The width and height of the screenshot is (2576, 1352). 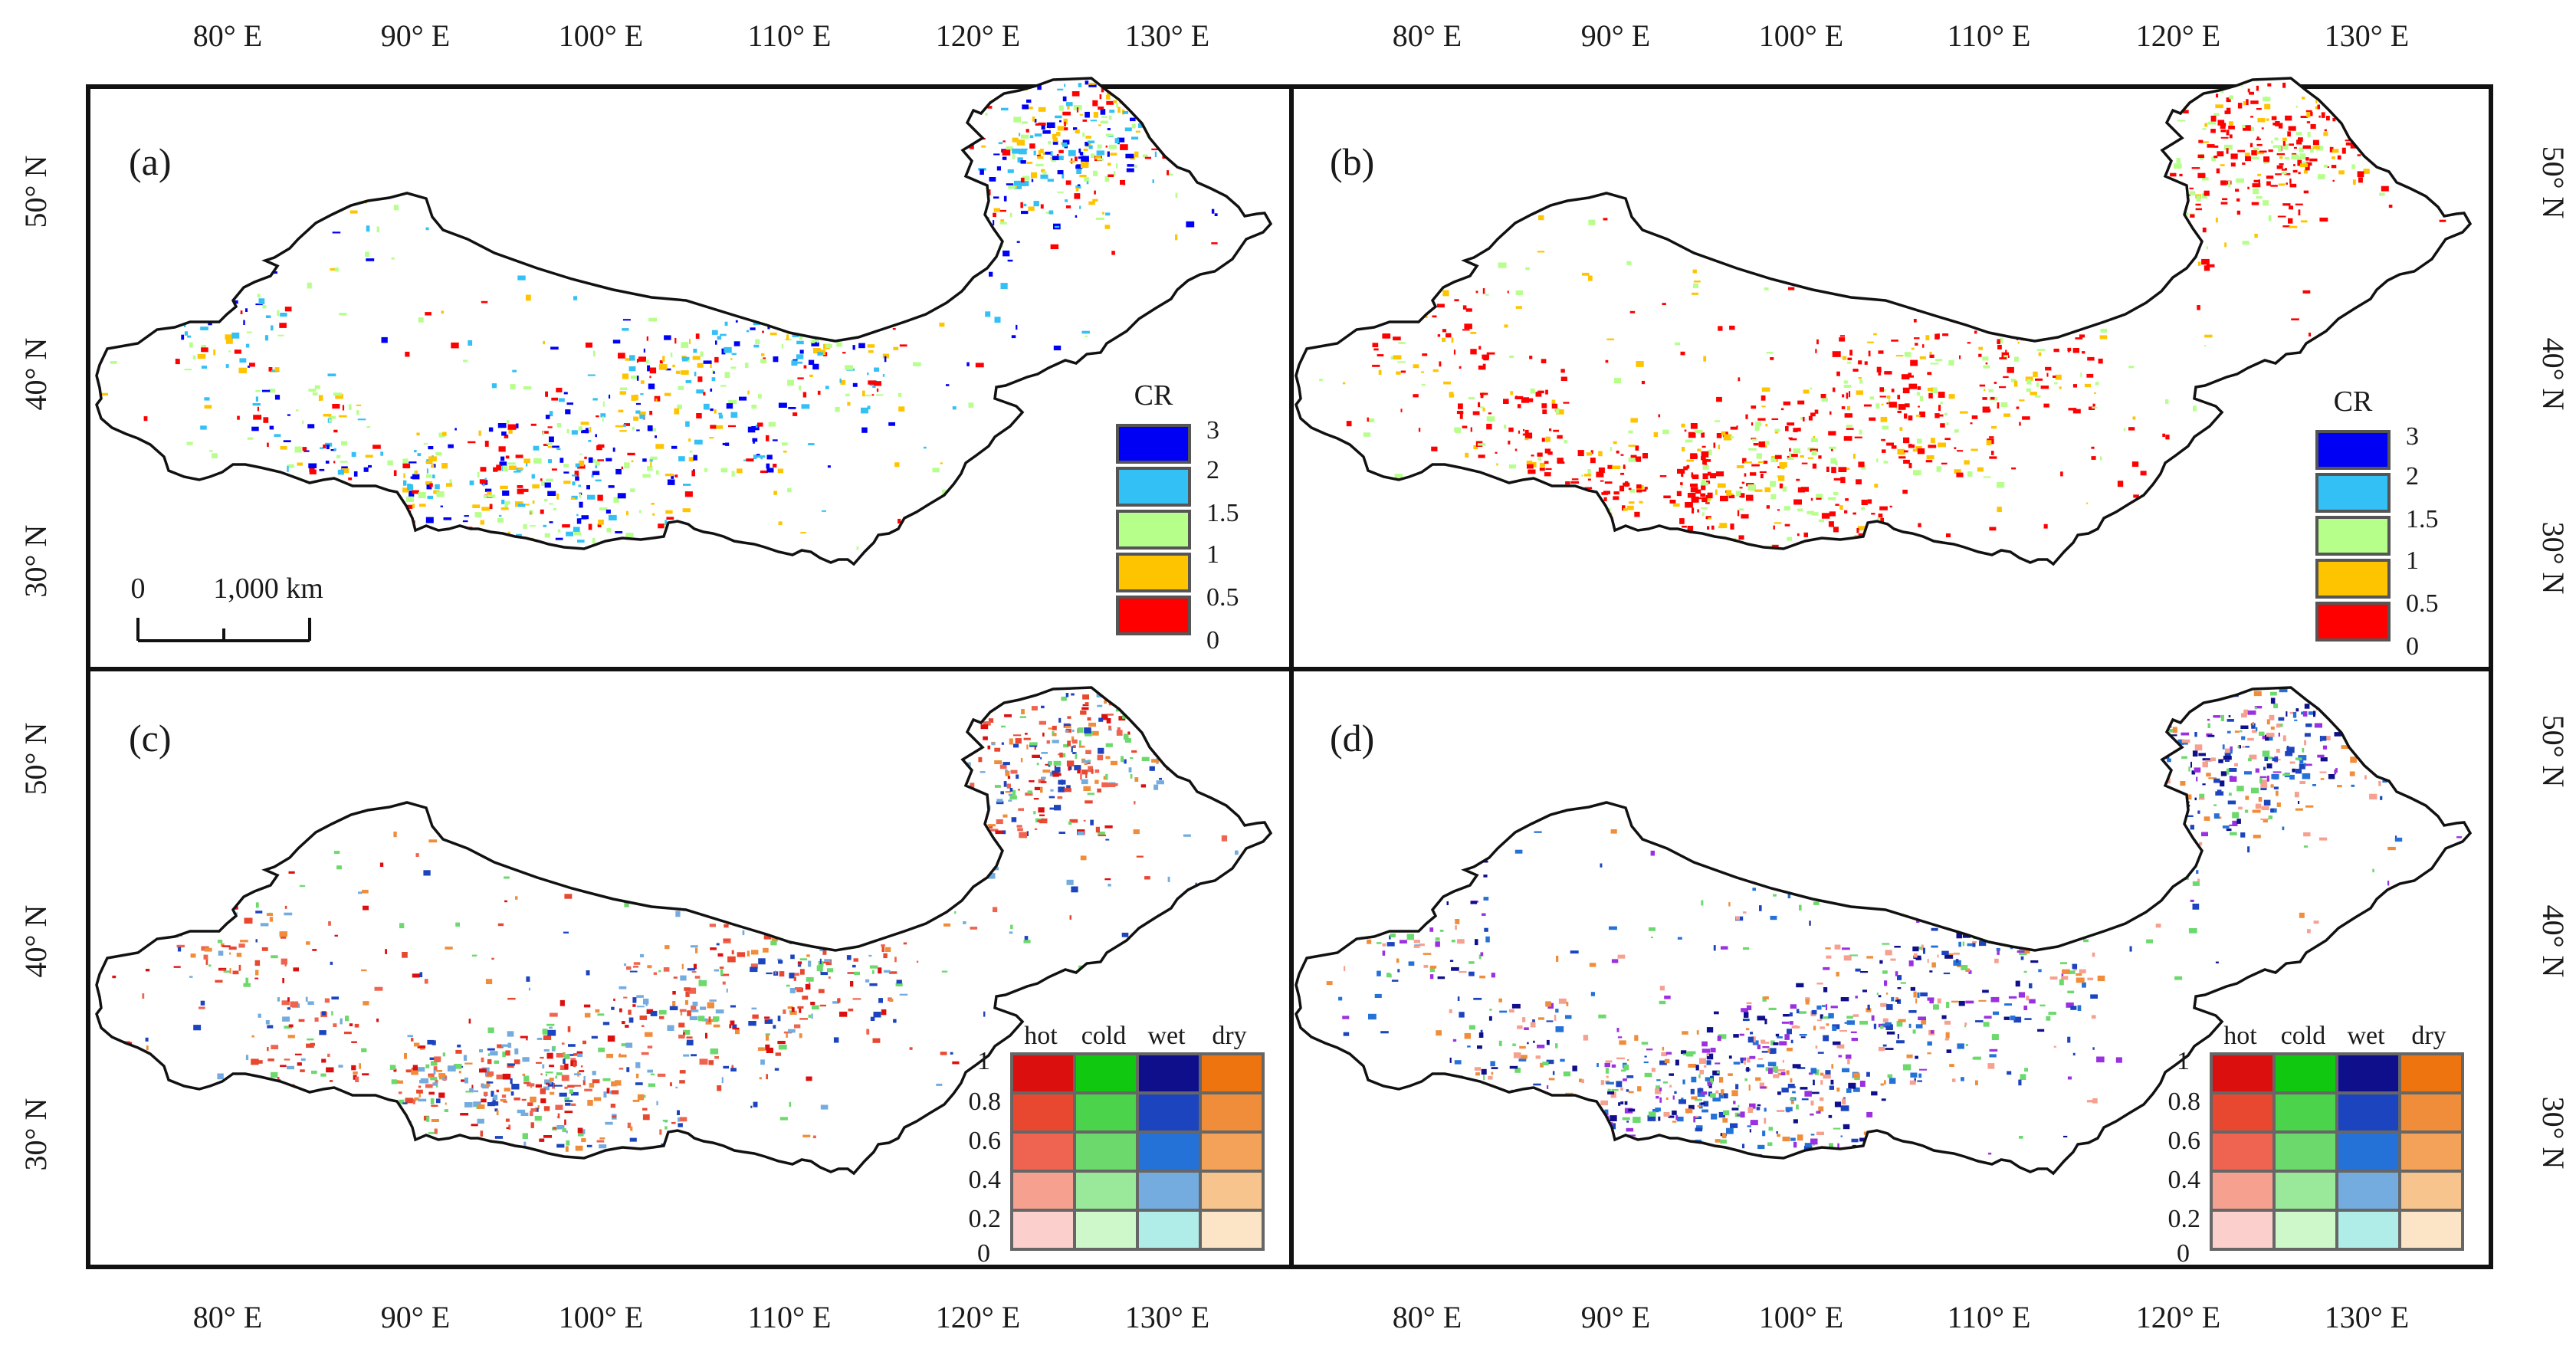 I want to click on lon-label-bottom: 90° E, so click(x=1615, y=1317).